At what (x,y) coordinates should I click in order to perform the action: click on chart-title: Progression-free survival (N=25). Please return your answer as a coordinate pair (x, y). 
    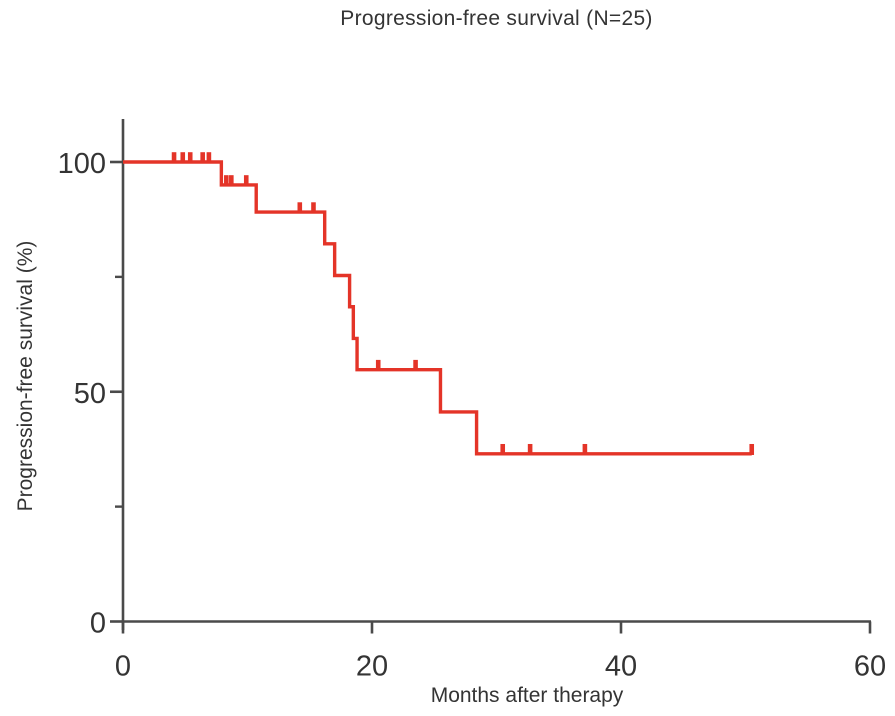
    Looking at the image, I should click on (496, 18).